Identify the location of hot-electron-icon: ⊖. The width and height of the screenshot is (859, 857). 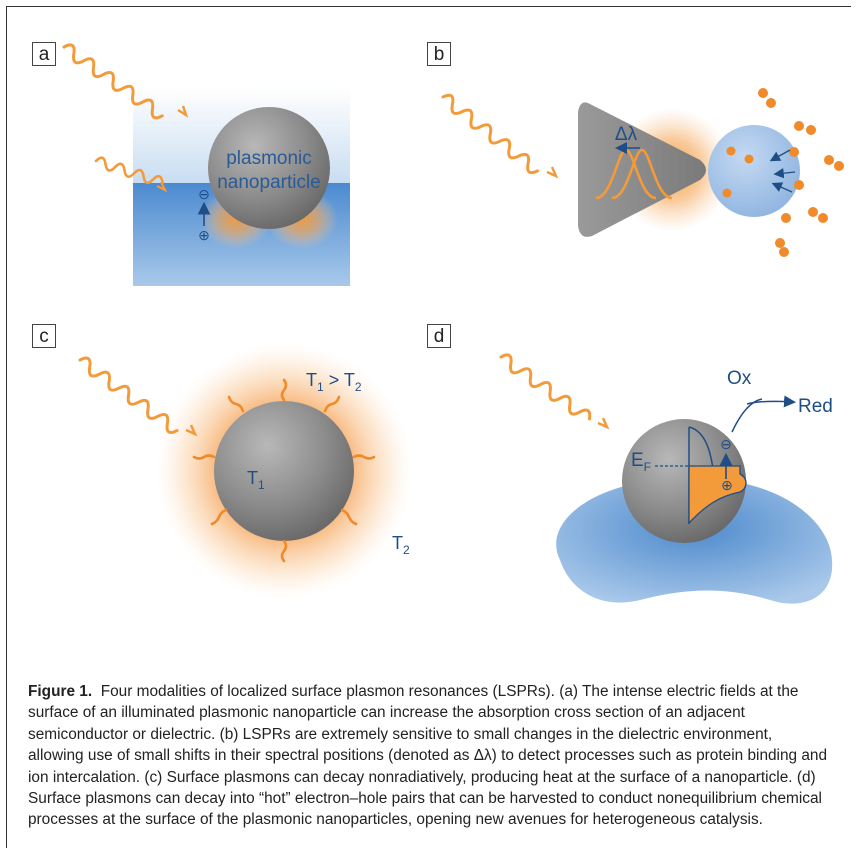
(726, 444).